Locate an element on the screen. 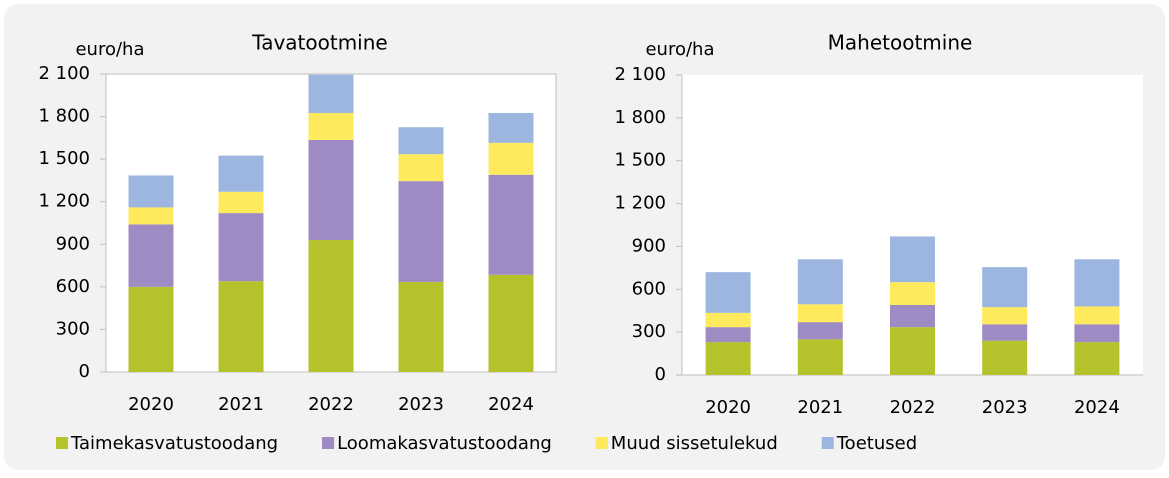  legend-label: Toetused is located at coordinates (876, 443).